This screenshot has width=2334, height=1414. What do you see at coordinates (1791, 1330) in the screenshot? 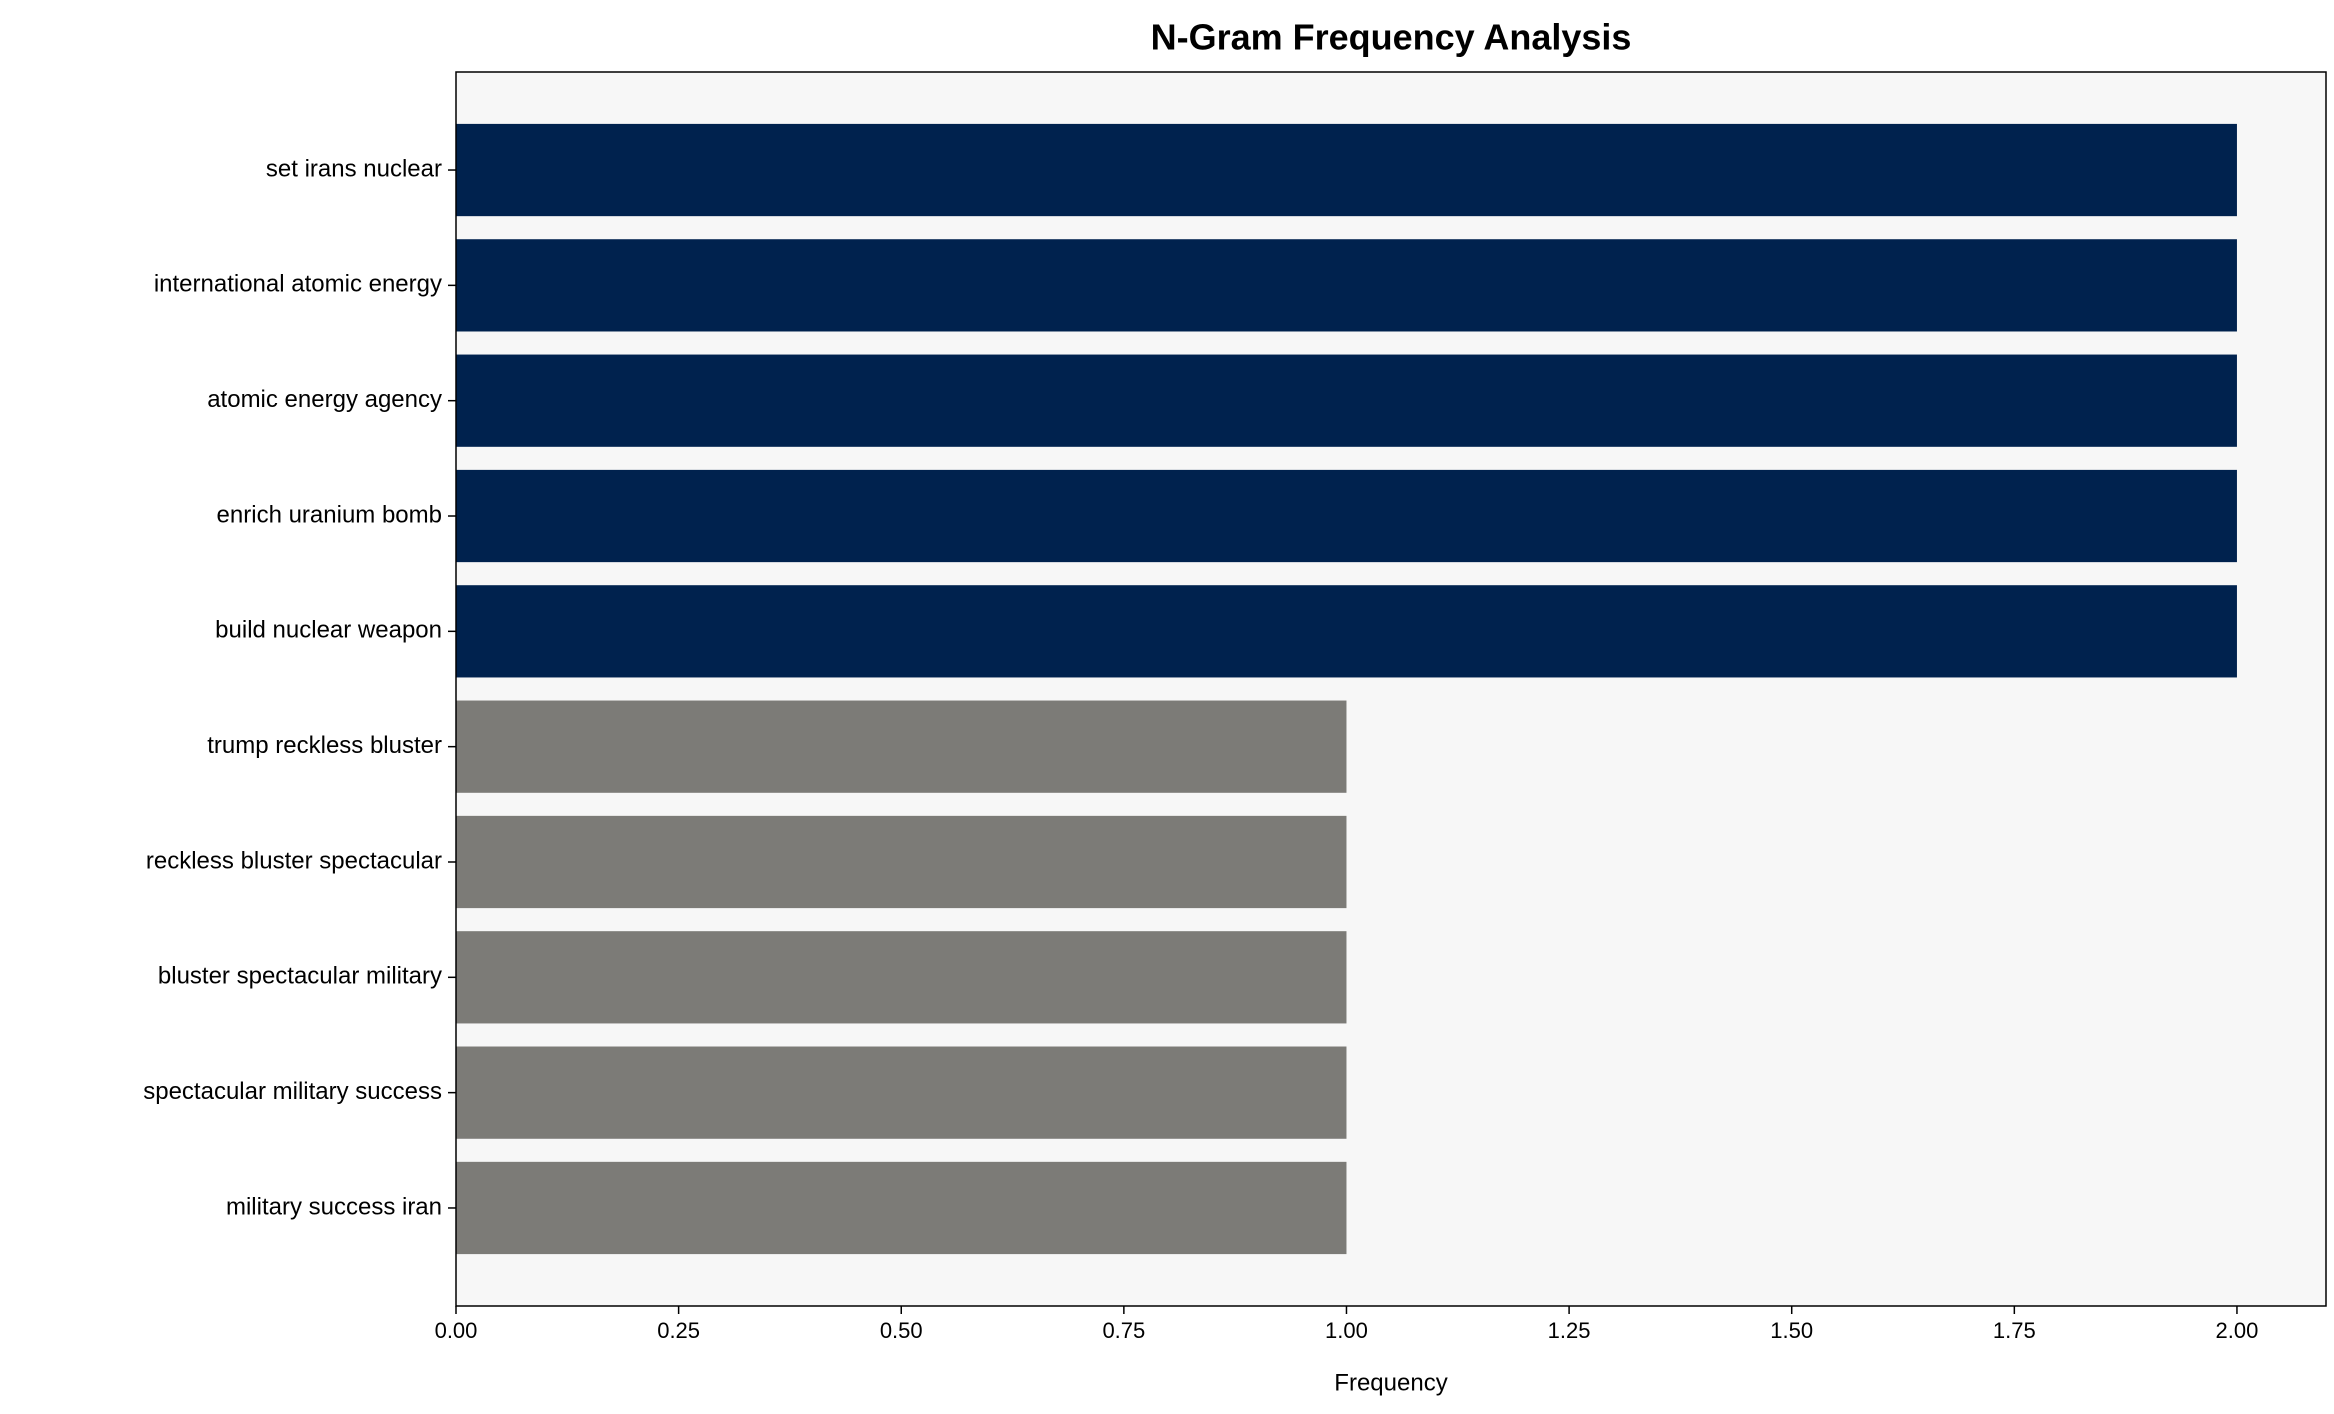
I see `x-tick-label: 1.50` at bounding box center [1791, 1330].